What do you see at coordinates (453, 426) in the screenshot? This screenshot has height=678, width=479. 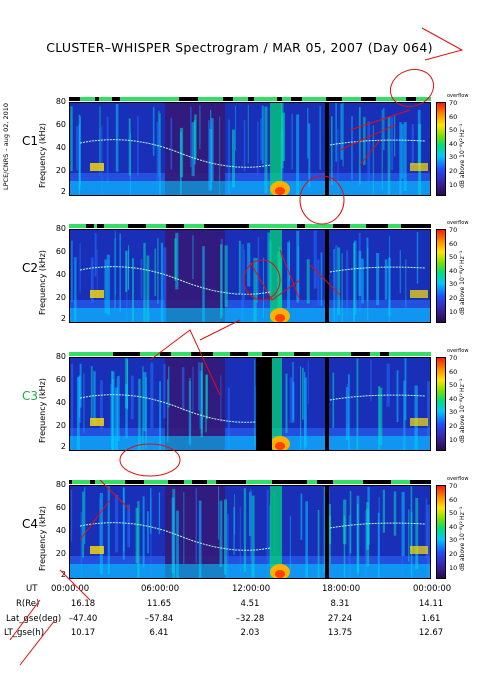 I see `colorbar-tick: 20` at bounding box center [453, 426].